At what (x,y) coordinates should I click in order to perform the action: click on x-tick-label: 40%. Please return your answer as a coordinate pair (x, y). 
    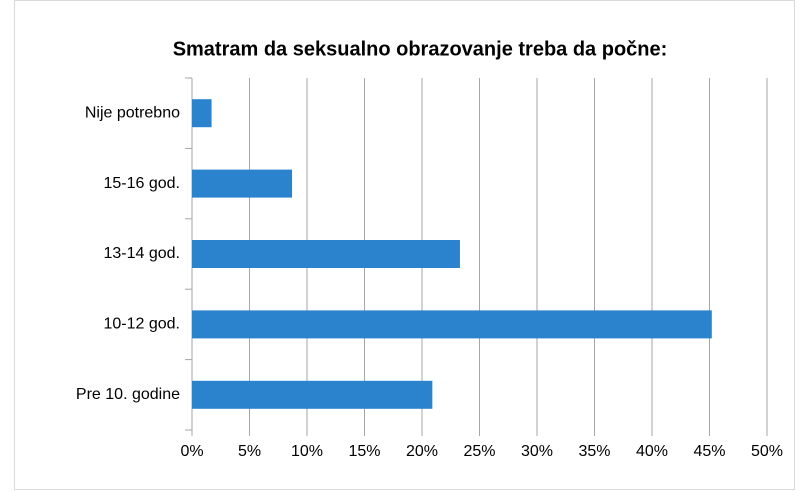
    Looking at the image, I should click on (652, 451).